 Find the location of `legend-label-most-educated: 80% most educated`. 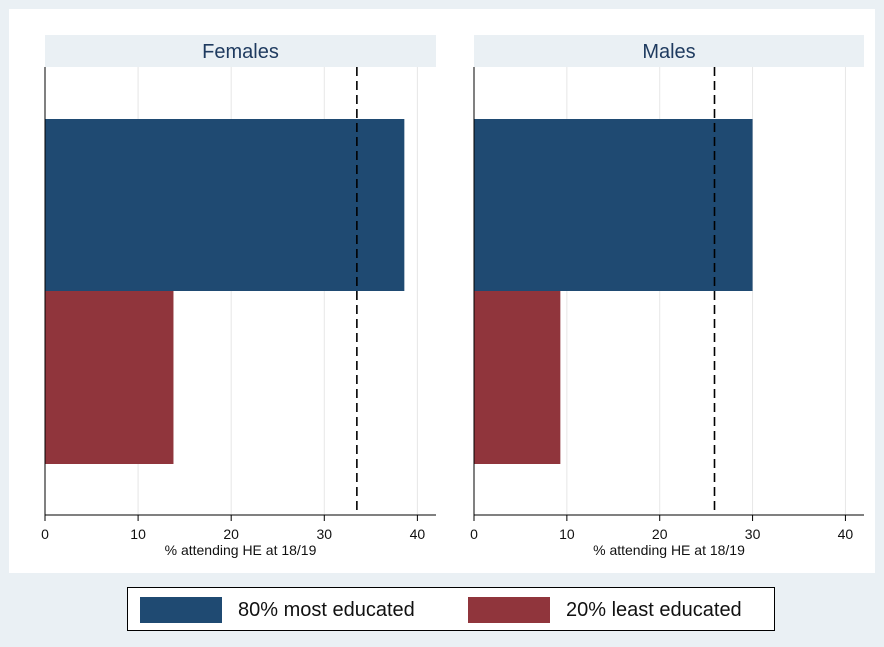

legend-label-most-educated: 80% most educated is located at coordinates (326, 610).